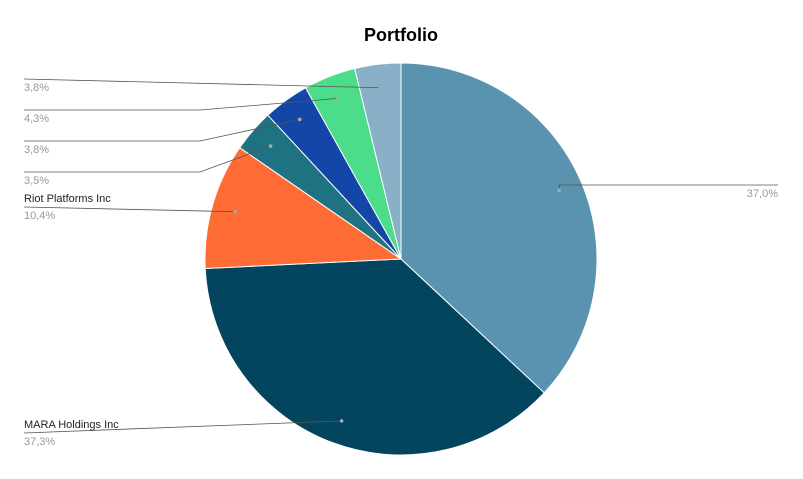  What do you see at coordinates (36, 181) in the screenshot?
I see `value-label: 3,5%` at bounding box center [36, 181].